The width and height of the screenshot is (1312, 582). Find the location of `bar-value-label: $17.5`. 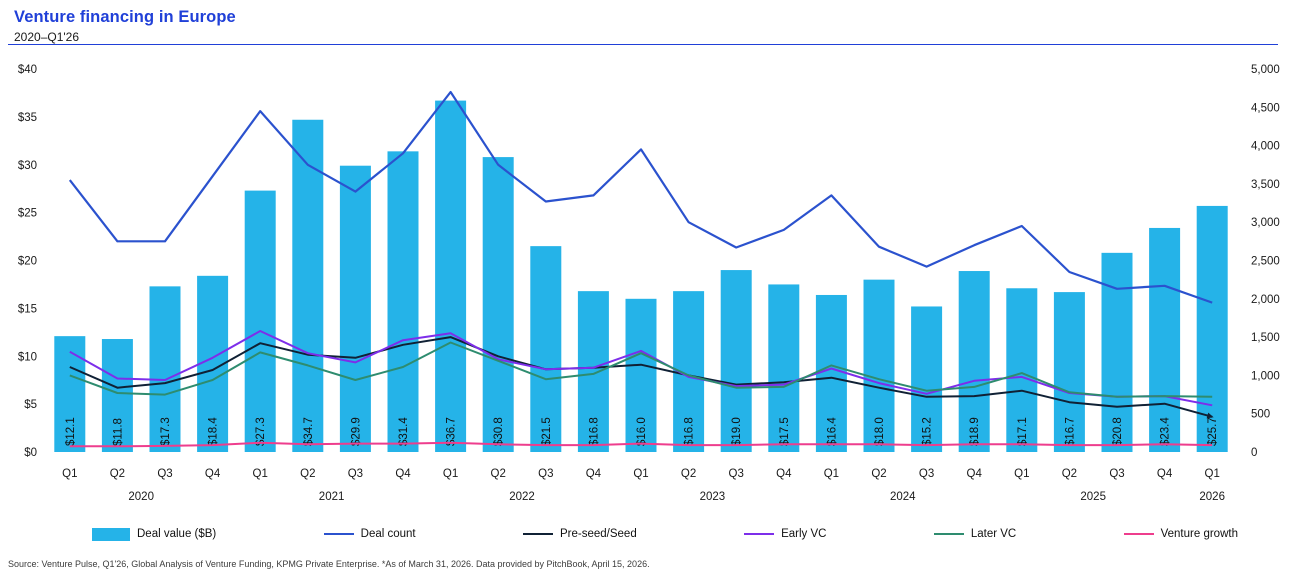

bar-value-label: $17.5 is located at coordinates (785, 431).